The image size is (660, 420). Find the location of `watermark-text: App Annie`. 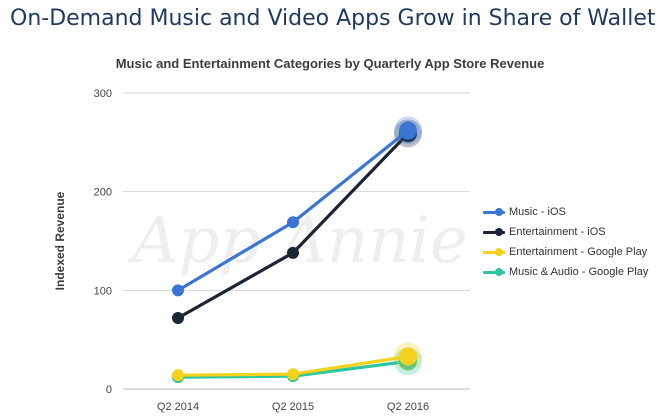

watermark-text: App Annie is located at coordinates (297, 241).